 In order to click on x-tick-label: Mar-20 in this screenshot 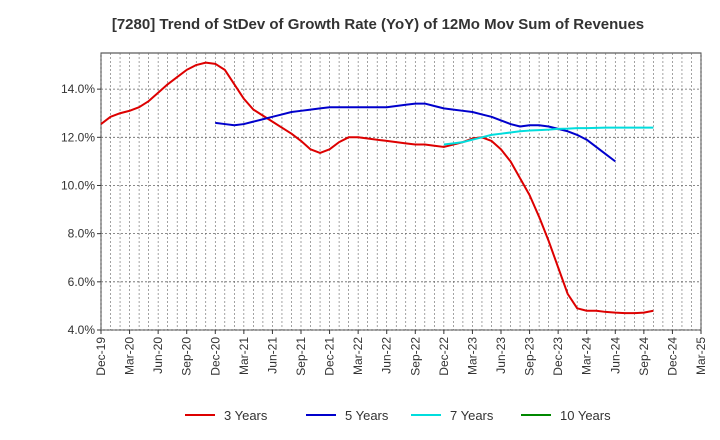, I will do `click(130, 356)`.